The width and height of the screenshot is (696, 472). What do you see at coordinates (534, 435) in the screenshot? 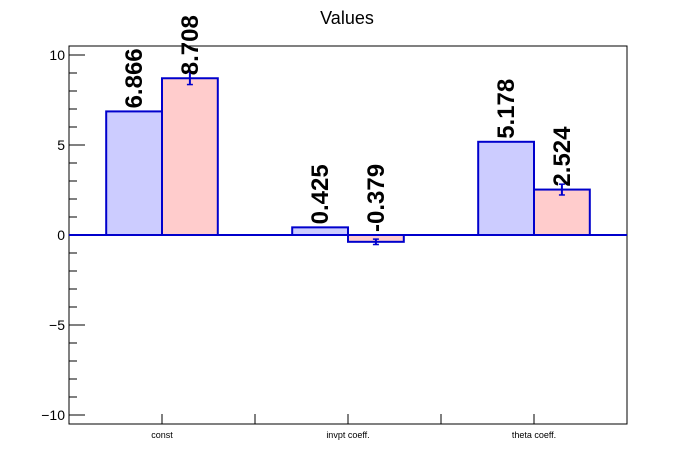
I see `x-tick-label: theta coeff.` at bounding box center [534, 435].